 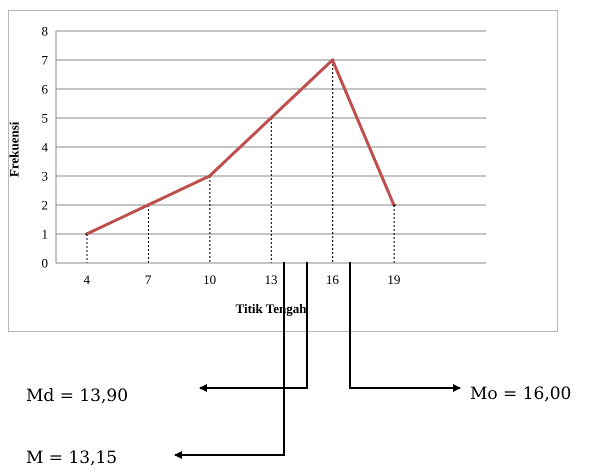 I want to click on y-axis-title: Frekuensi, so click(x=14, y=149).